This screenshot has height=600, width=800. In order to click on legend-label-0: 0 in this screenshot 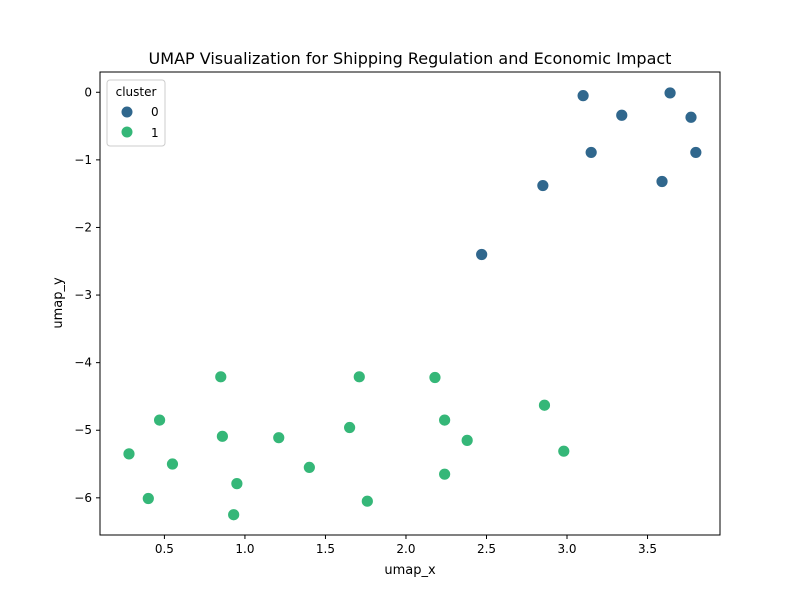, I will do `click(155, 112)`.